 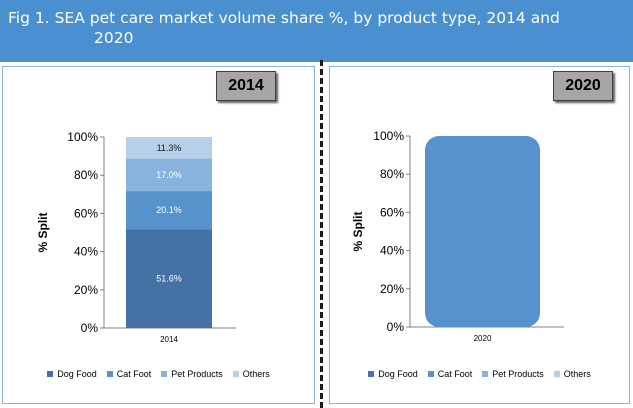 I want to click on data-label-2014-cat-foot: 20.1%, so click(x=169, y=210).